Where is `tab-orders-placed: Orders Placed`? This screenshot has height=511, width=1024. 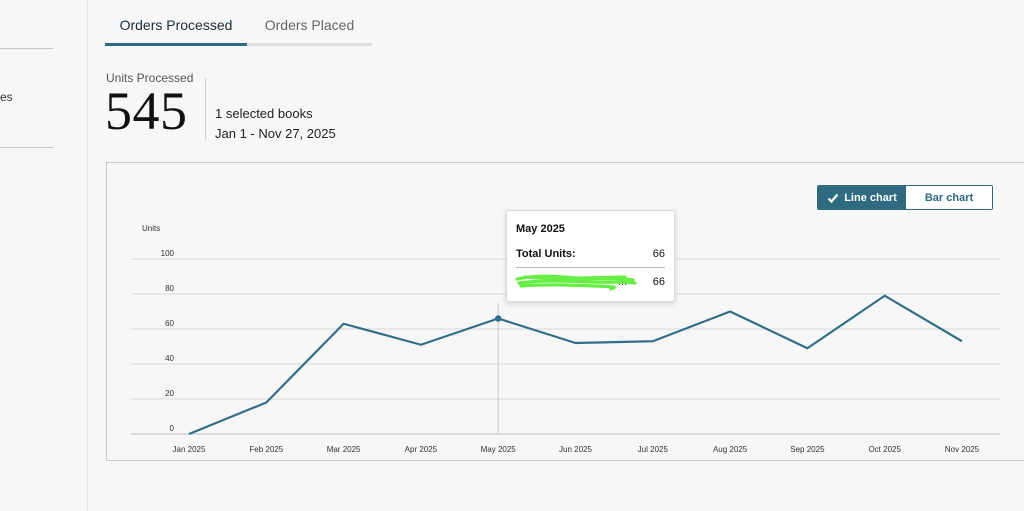 tab-orders-placed: Orders Placed is located at coordinates (309, 31).